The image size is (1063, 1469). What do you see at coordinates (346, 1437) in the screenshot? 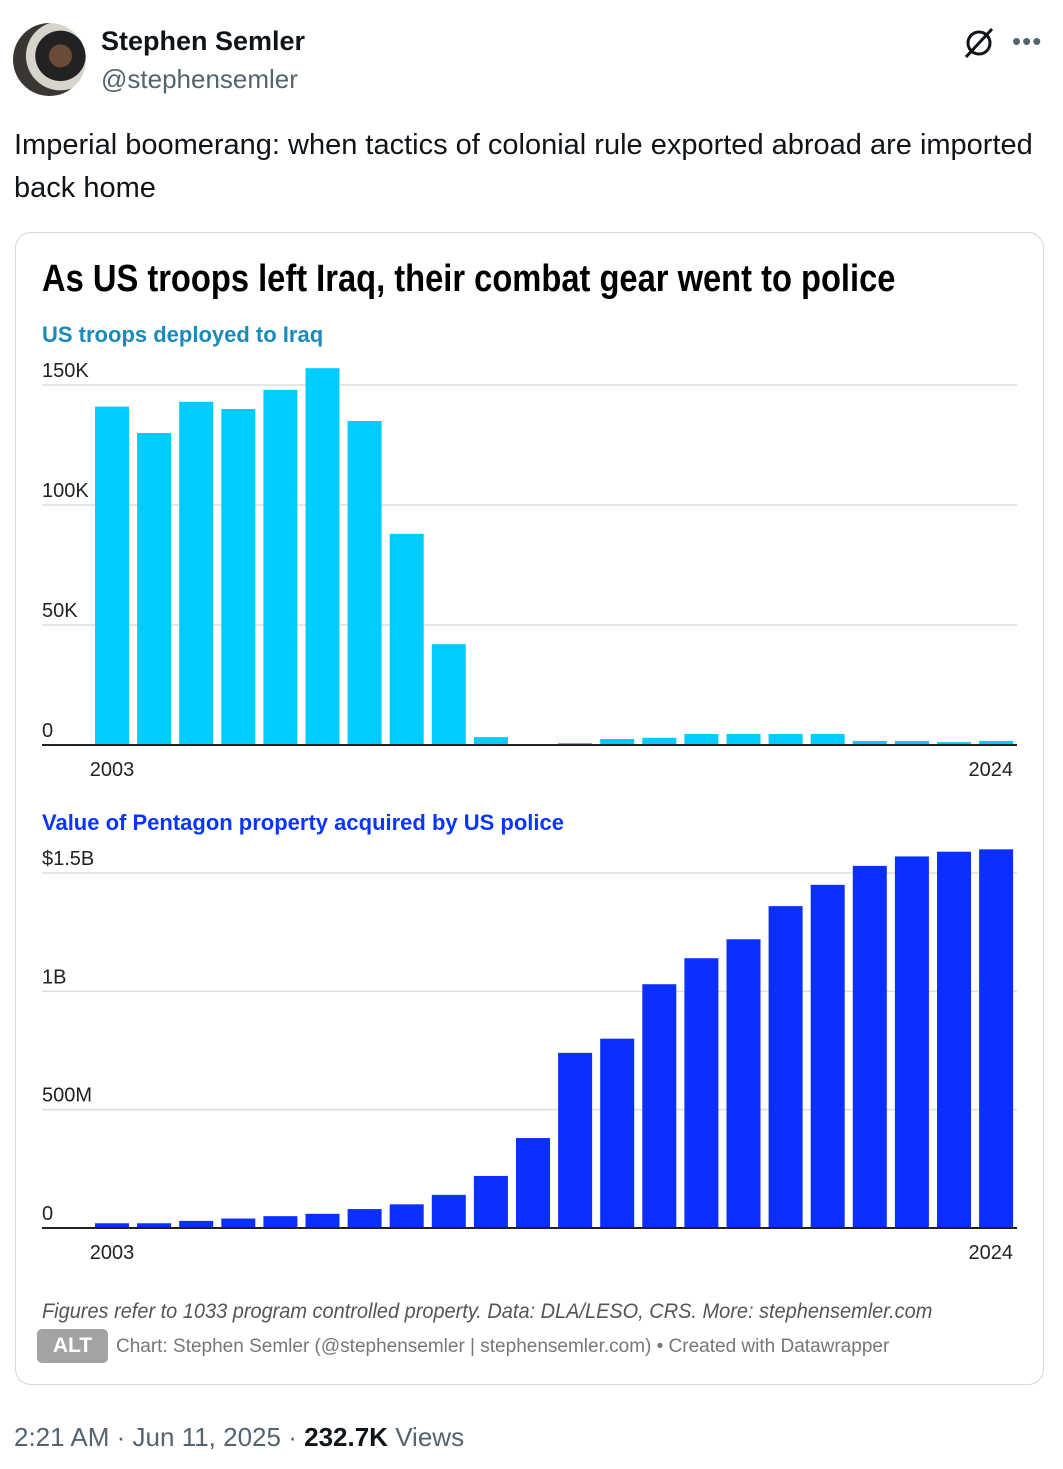
I see `views-count: 232.7K` at bounding box center [346, 1437].